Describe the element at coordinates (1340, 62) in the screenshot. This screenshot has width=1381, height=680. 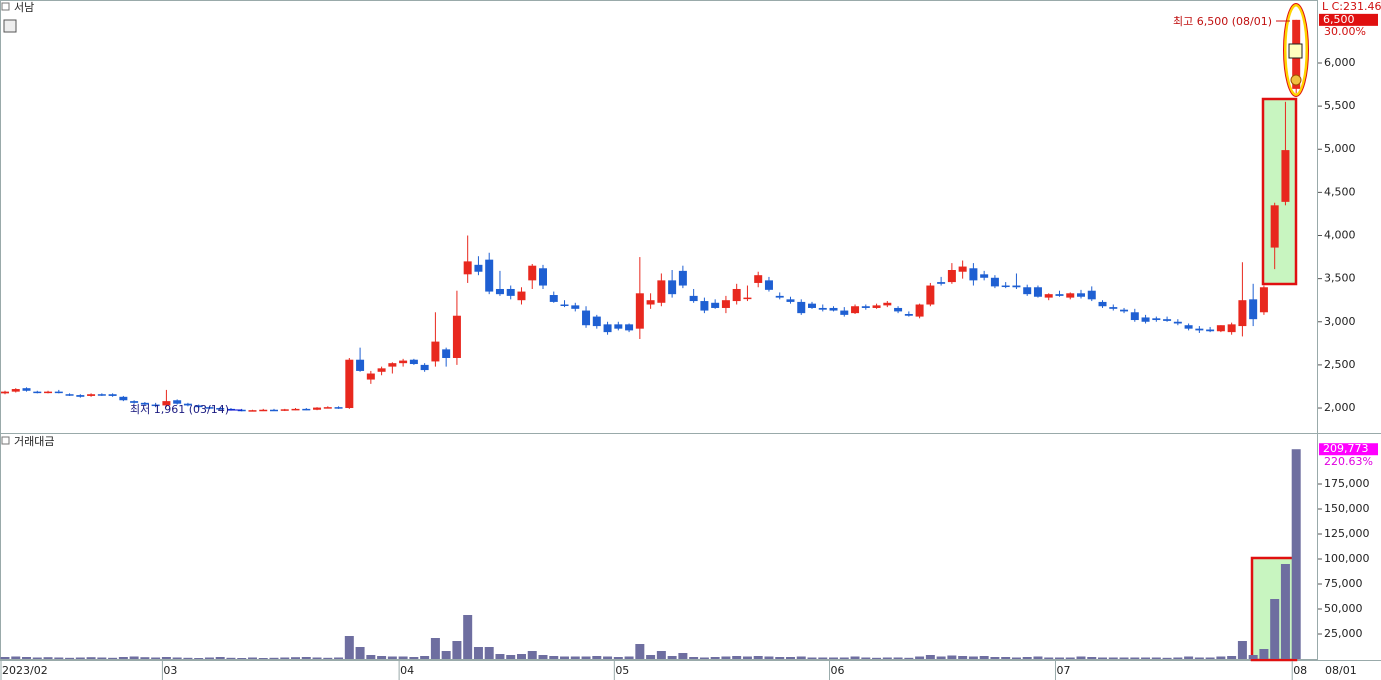
I see `y-tick-label: 6,000` at that location.